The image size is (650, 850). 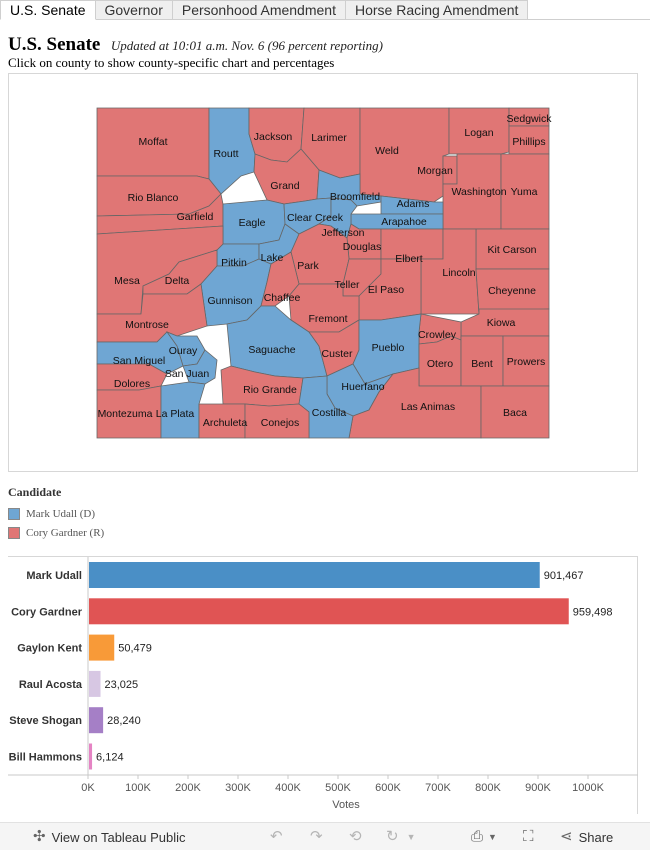 I want to click on county-lincoln, so click(x=450, y=271).